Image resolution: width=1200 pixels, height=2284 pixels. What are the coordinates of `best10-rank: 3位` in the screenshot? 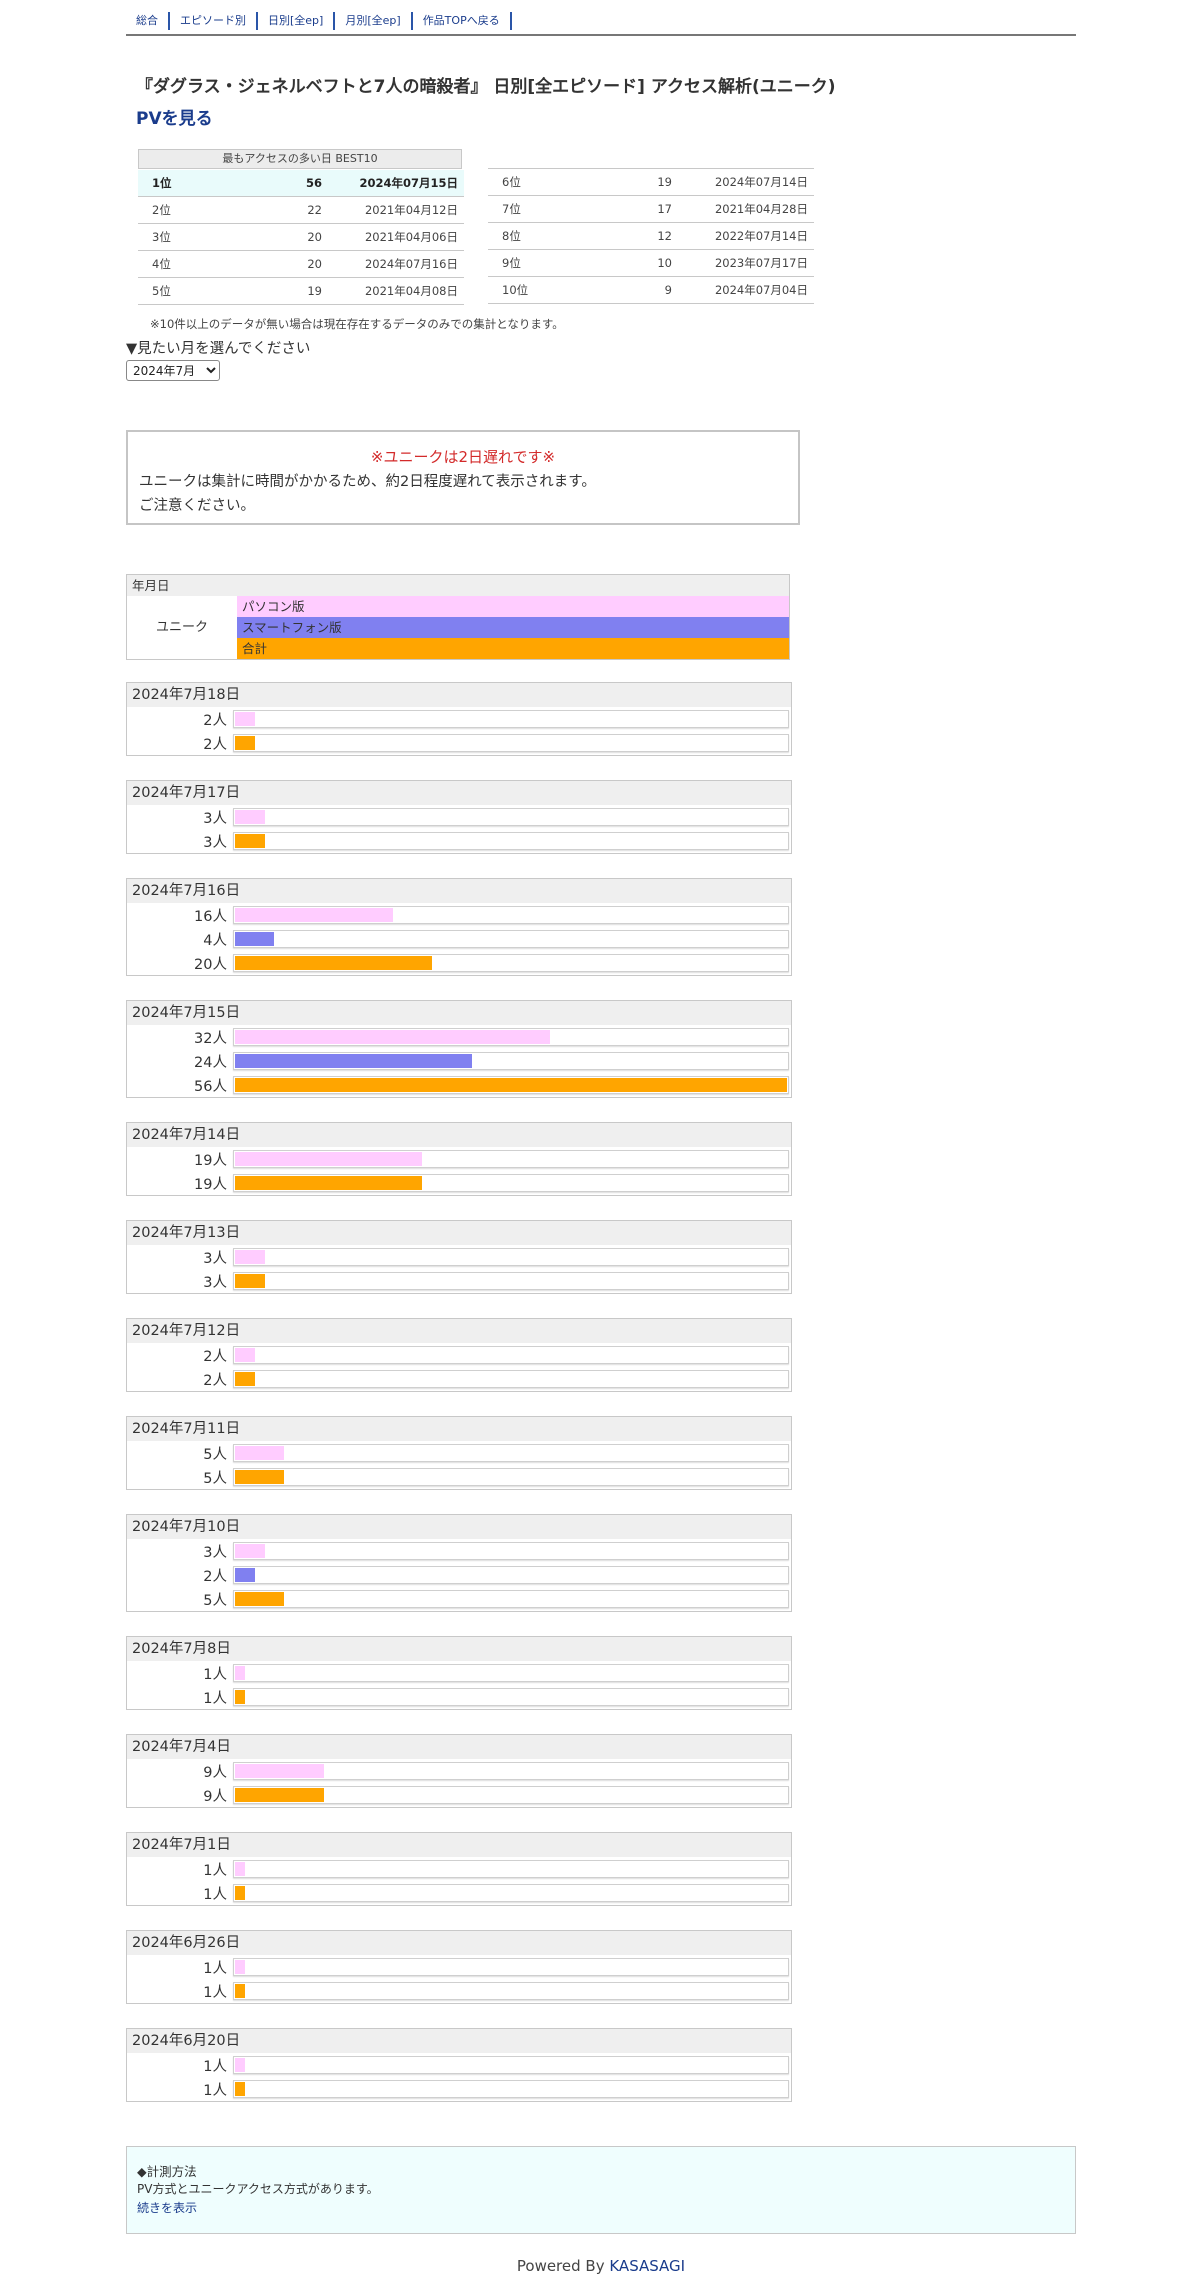 It's located at (161, 237).